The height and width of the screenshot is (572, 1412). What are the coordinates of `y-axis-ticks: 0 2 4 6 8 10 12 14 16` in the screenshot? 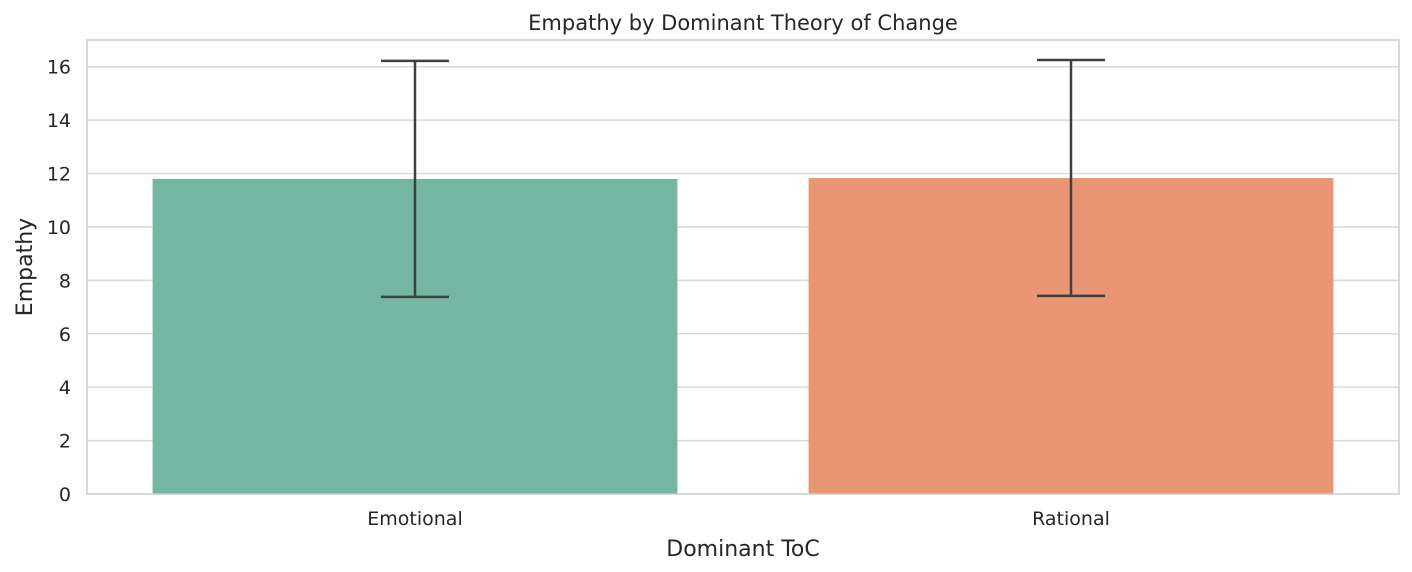 It's located at (59, 281).